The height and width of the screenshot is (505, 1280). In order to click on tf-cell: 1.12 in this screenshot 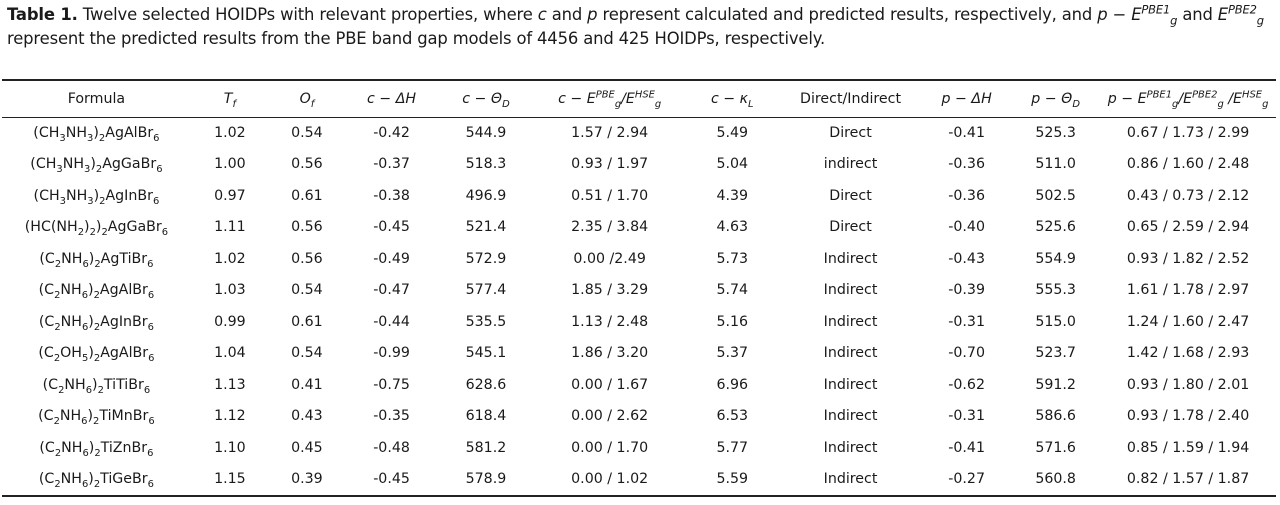, I will do `click(230, 416)`.